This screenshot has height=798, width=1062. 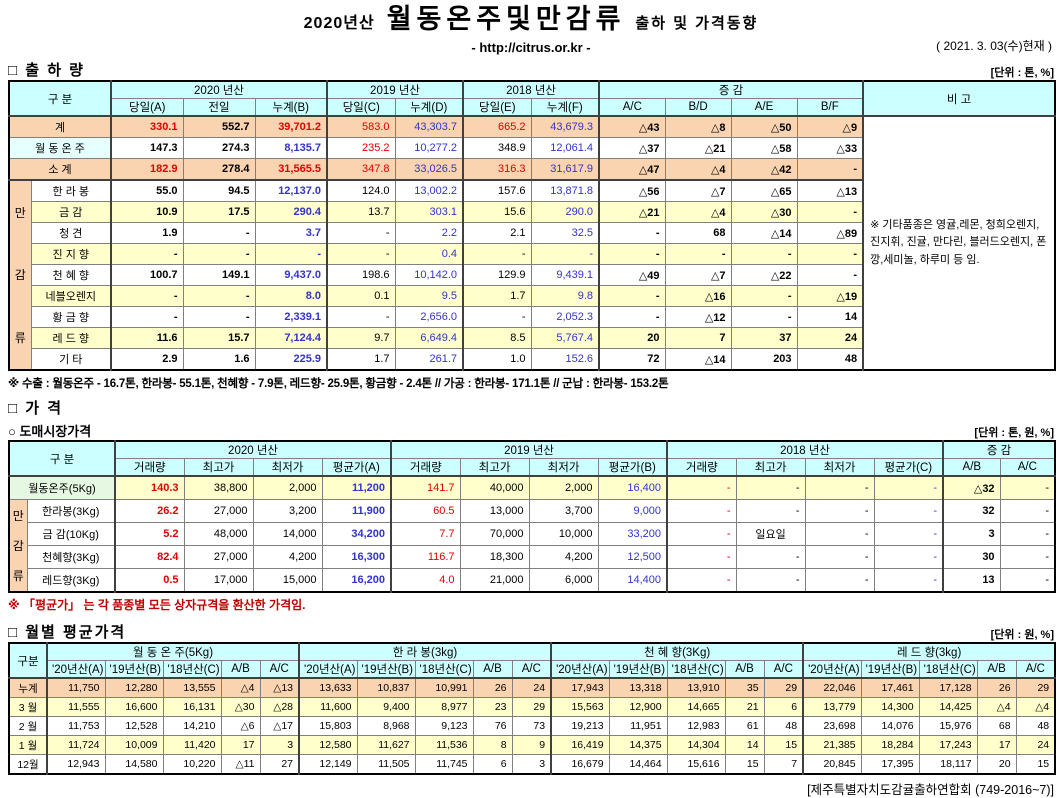 What do you see at coordinates (531, 407) in the screenshot?
I see `price-section-header: □ 가 격` at bounding box center [531, 407].